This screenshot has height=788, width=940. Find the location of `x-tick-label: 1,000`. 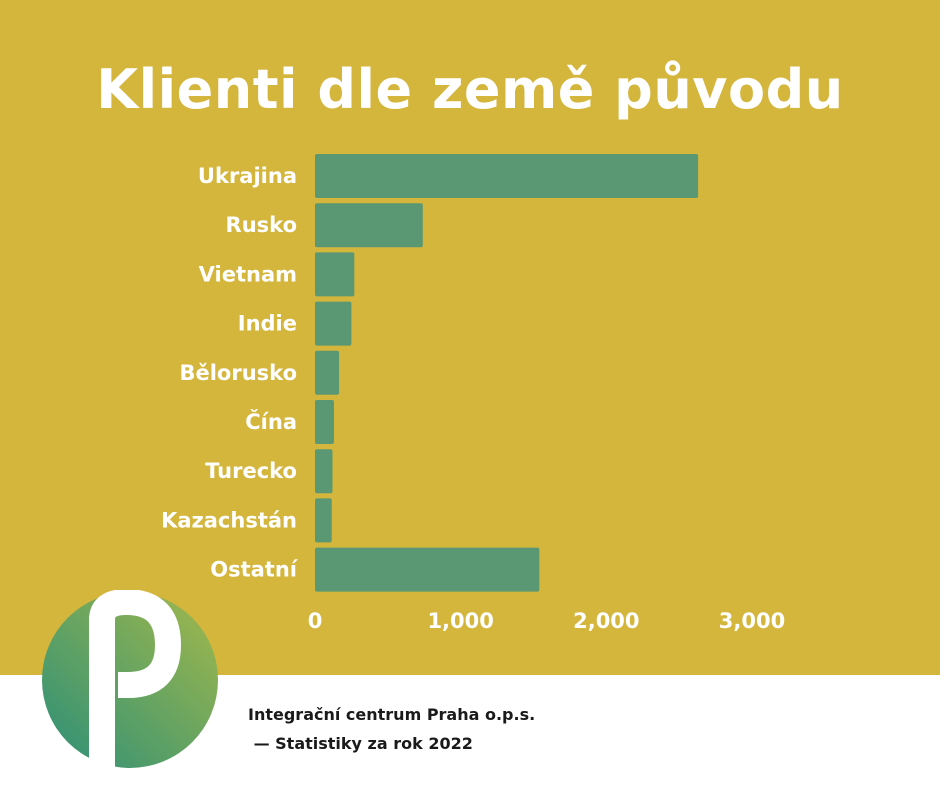

x-tick-label: 1,000 is located at coordinates (460, 621).